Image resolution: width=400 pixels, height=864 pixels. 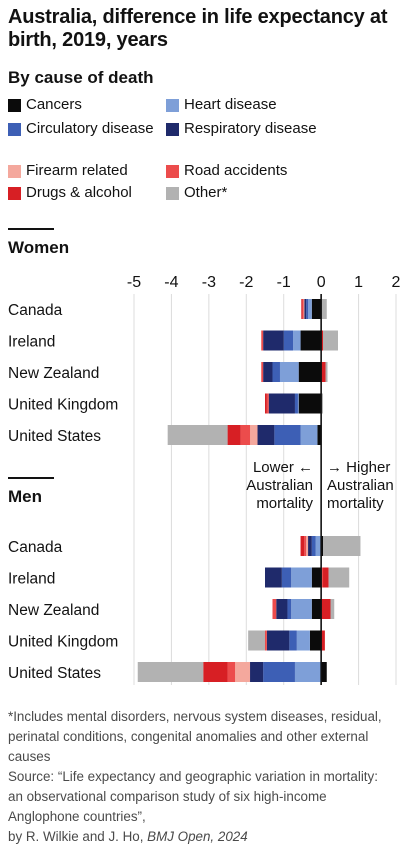 What do you see at coordinates (316, 309) in the screenshot?
I see `bar-segment-women-canada-cancers` at bounding box center [316, 309].